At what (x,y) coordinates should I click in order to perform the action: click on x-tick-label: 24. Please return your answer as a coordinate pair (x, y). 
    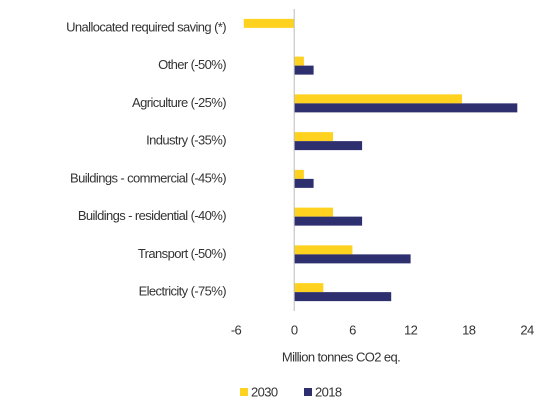
    Looking at the image, I should click on (527, 329).